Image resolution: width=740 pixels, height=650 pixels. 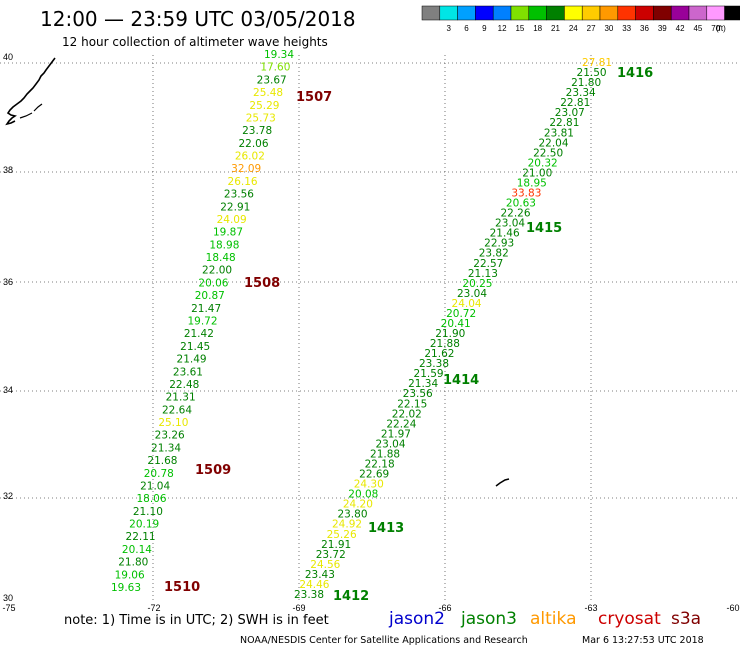 I want to click on swh-value: 21.68, so click(x=162, y=461).